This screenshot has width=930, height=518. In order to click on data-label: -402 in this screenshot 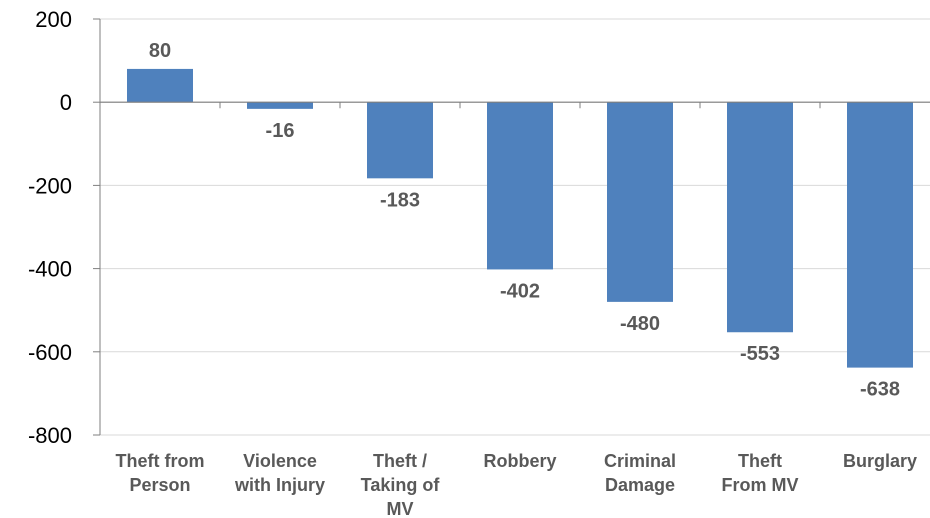, I will do `click(520, 291)`.